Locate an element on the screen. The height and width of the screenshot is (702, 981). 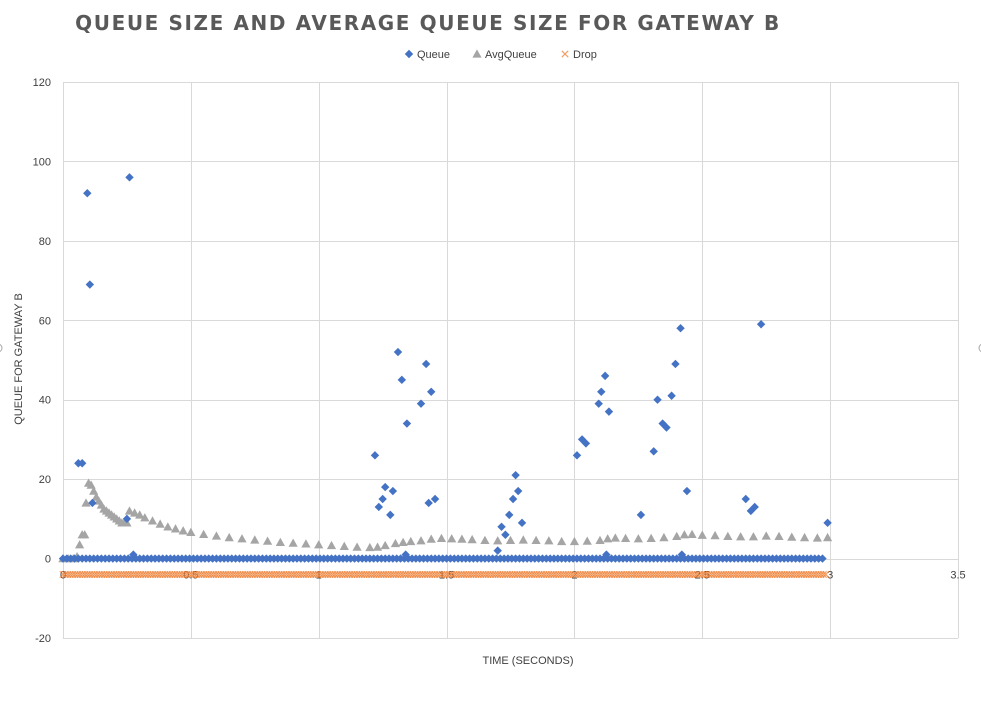
y-axis-ticks: -20 0 20 40 60 80 100 120 is located at coordinates (42, 361).